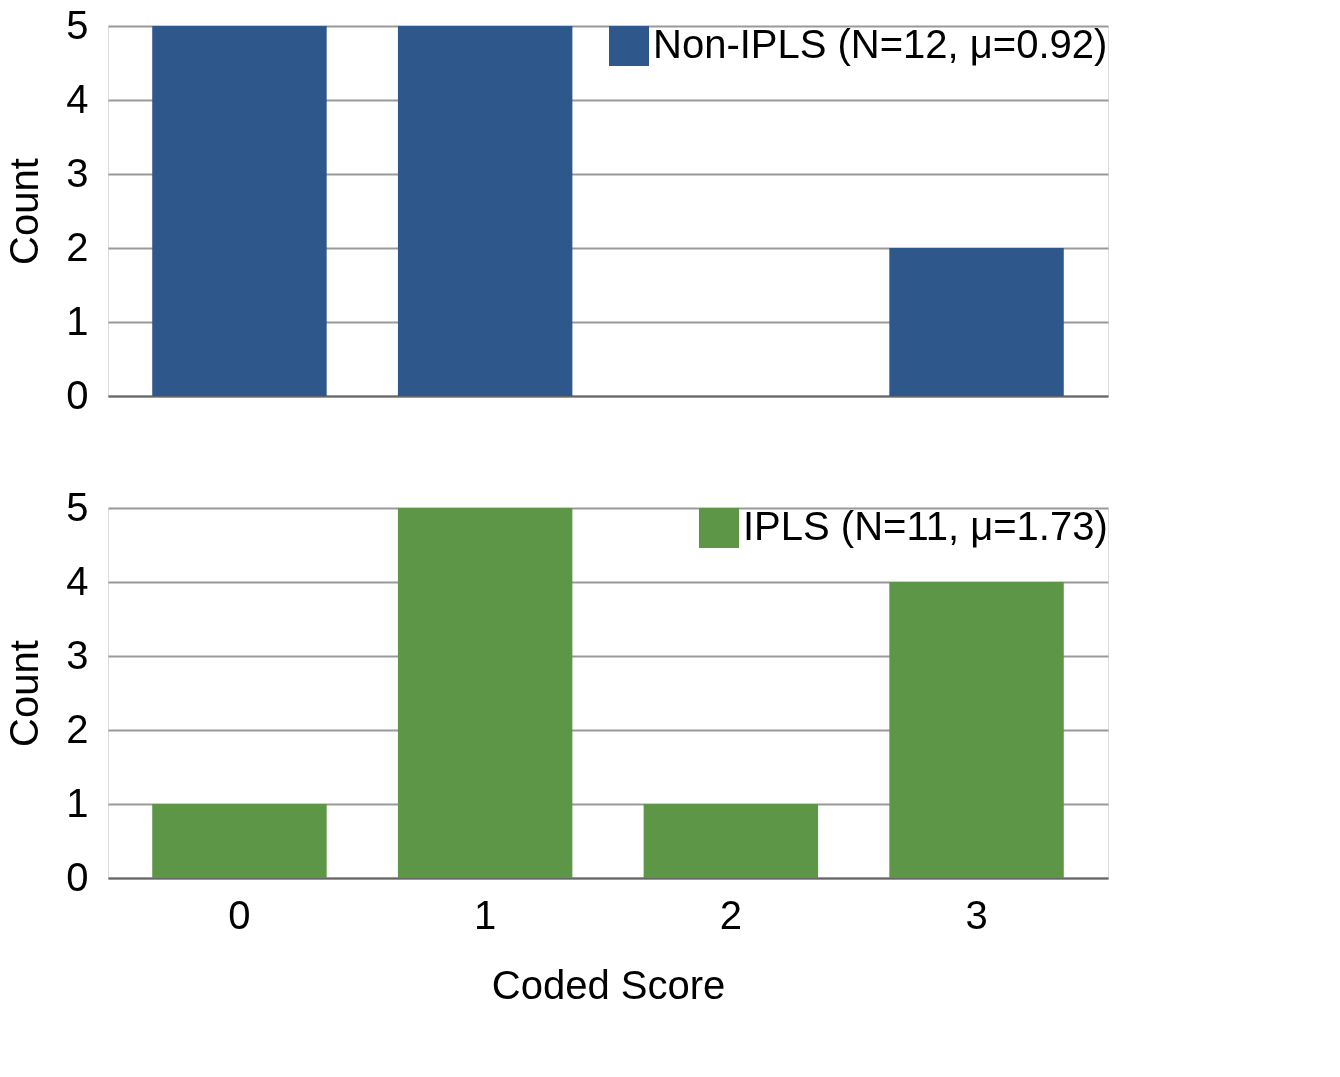  What do you see at coordinates (730, 914) in the screenshot?
I see `x-tick-label: 2` at bounding box center [730, 914].